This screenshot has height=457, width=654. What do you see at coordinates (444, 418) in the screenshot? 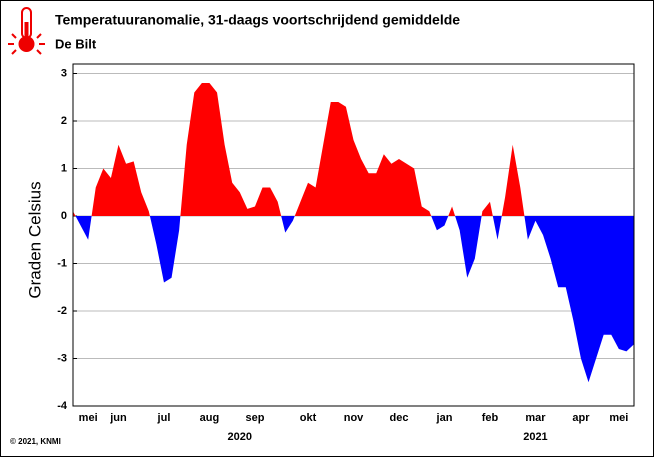
I see `x-tick-label: jan` at bounding box center [444, 418].